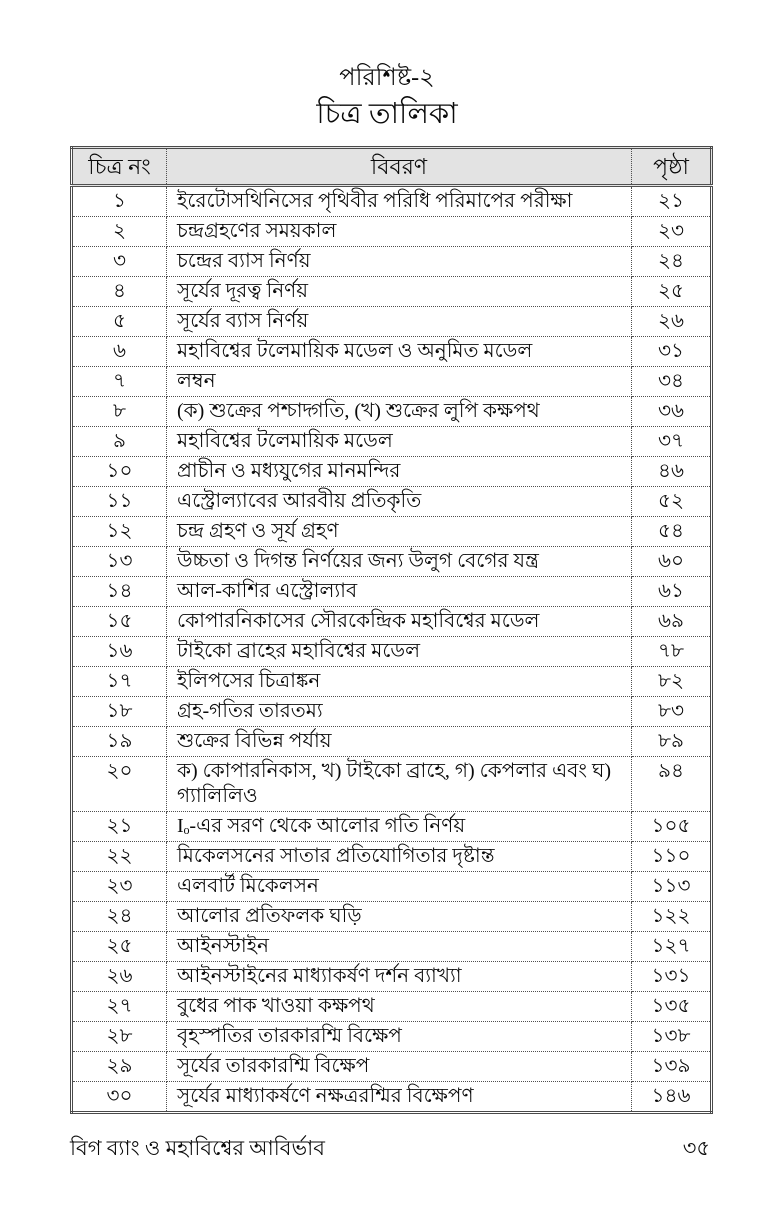  Describe the element at coordinates (696, 1148) in the screenshot. I see `footer-page-number: ৩৫` at that location.